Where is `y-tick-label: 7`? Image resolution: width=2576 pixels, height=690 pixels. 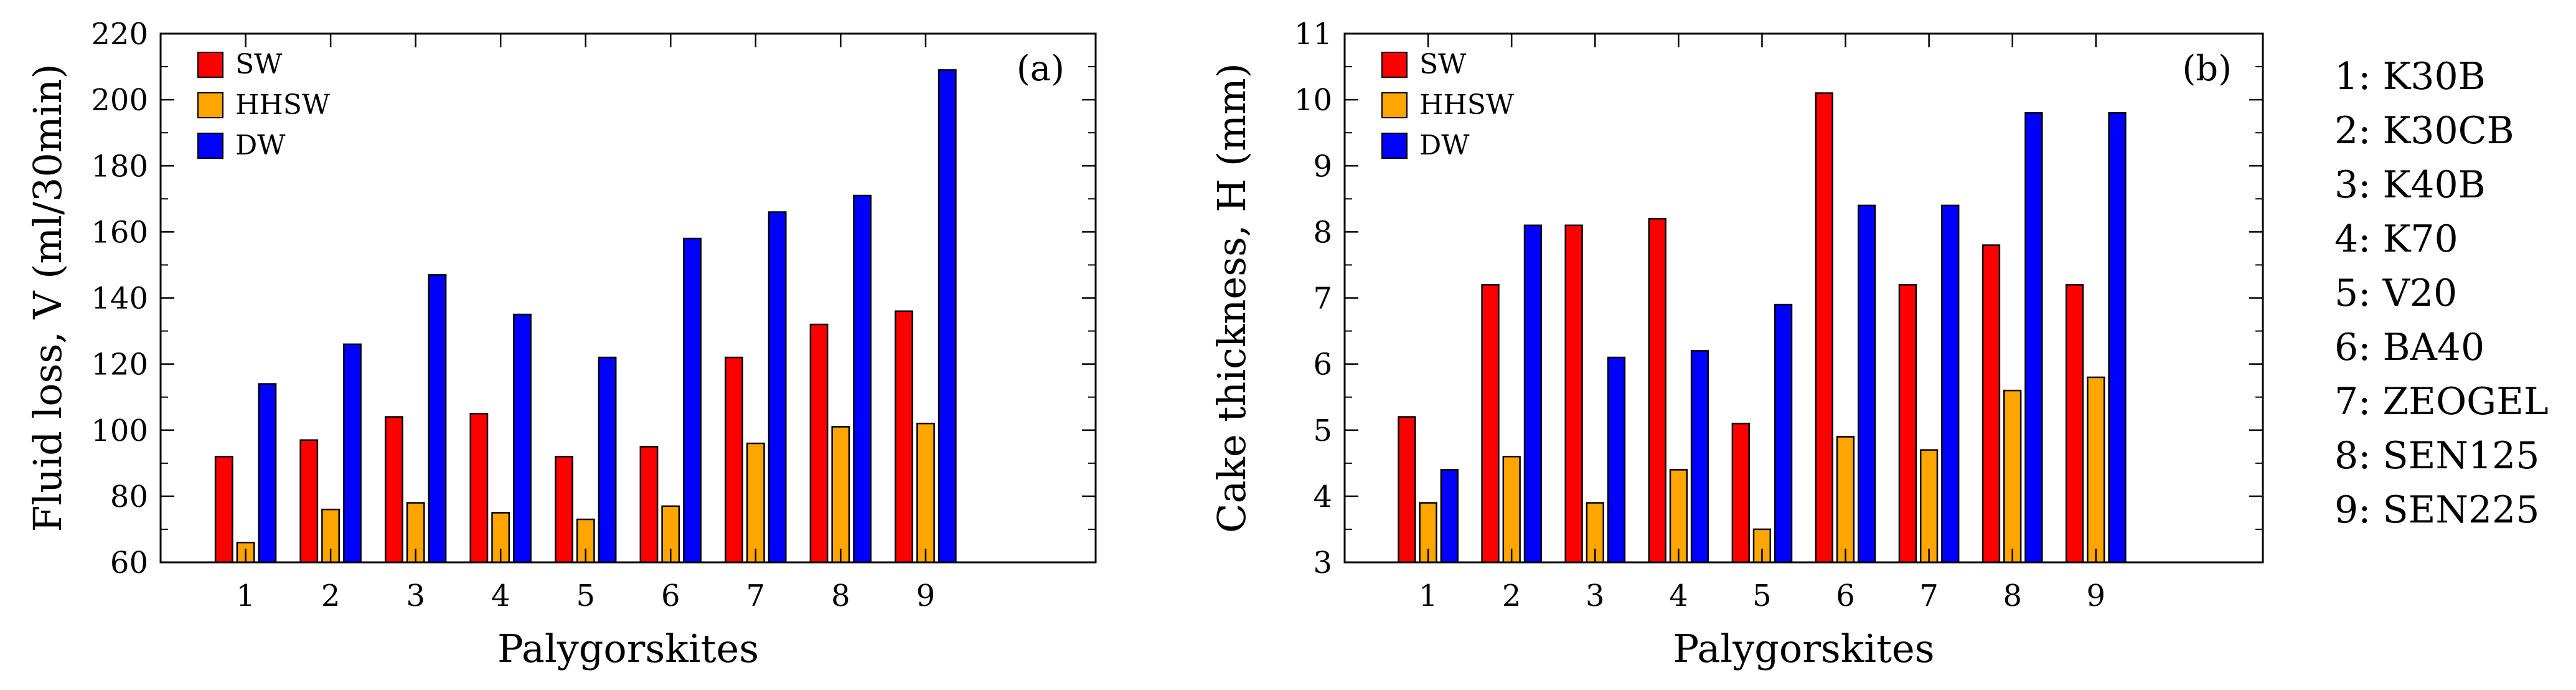
y-tick-label: 7 is located at coordinates (1322, 298).